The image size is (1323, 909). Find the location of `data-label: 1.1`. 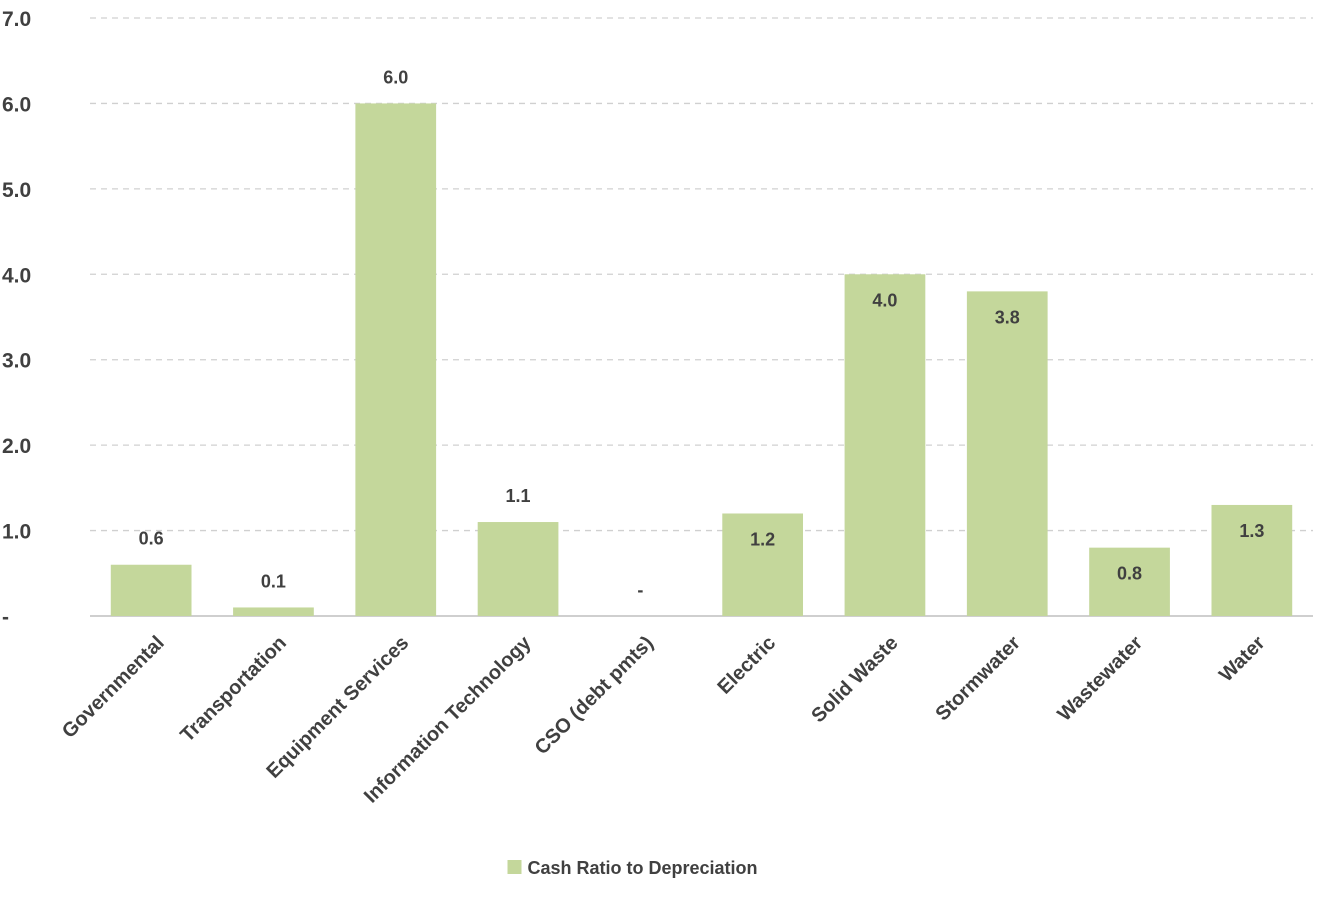

data-label: 1.1 is located at coordinates (518, 496).